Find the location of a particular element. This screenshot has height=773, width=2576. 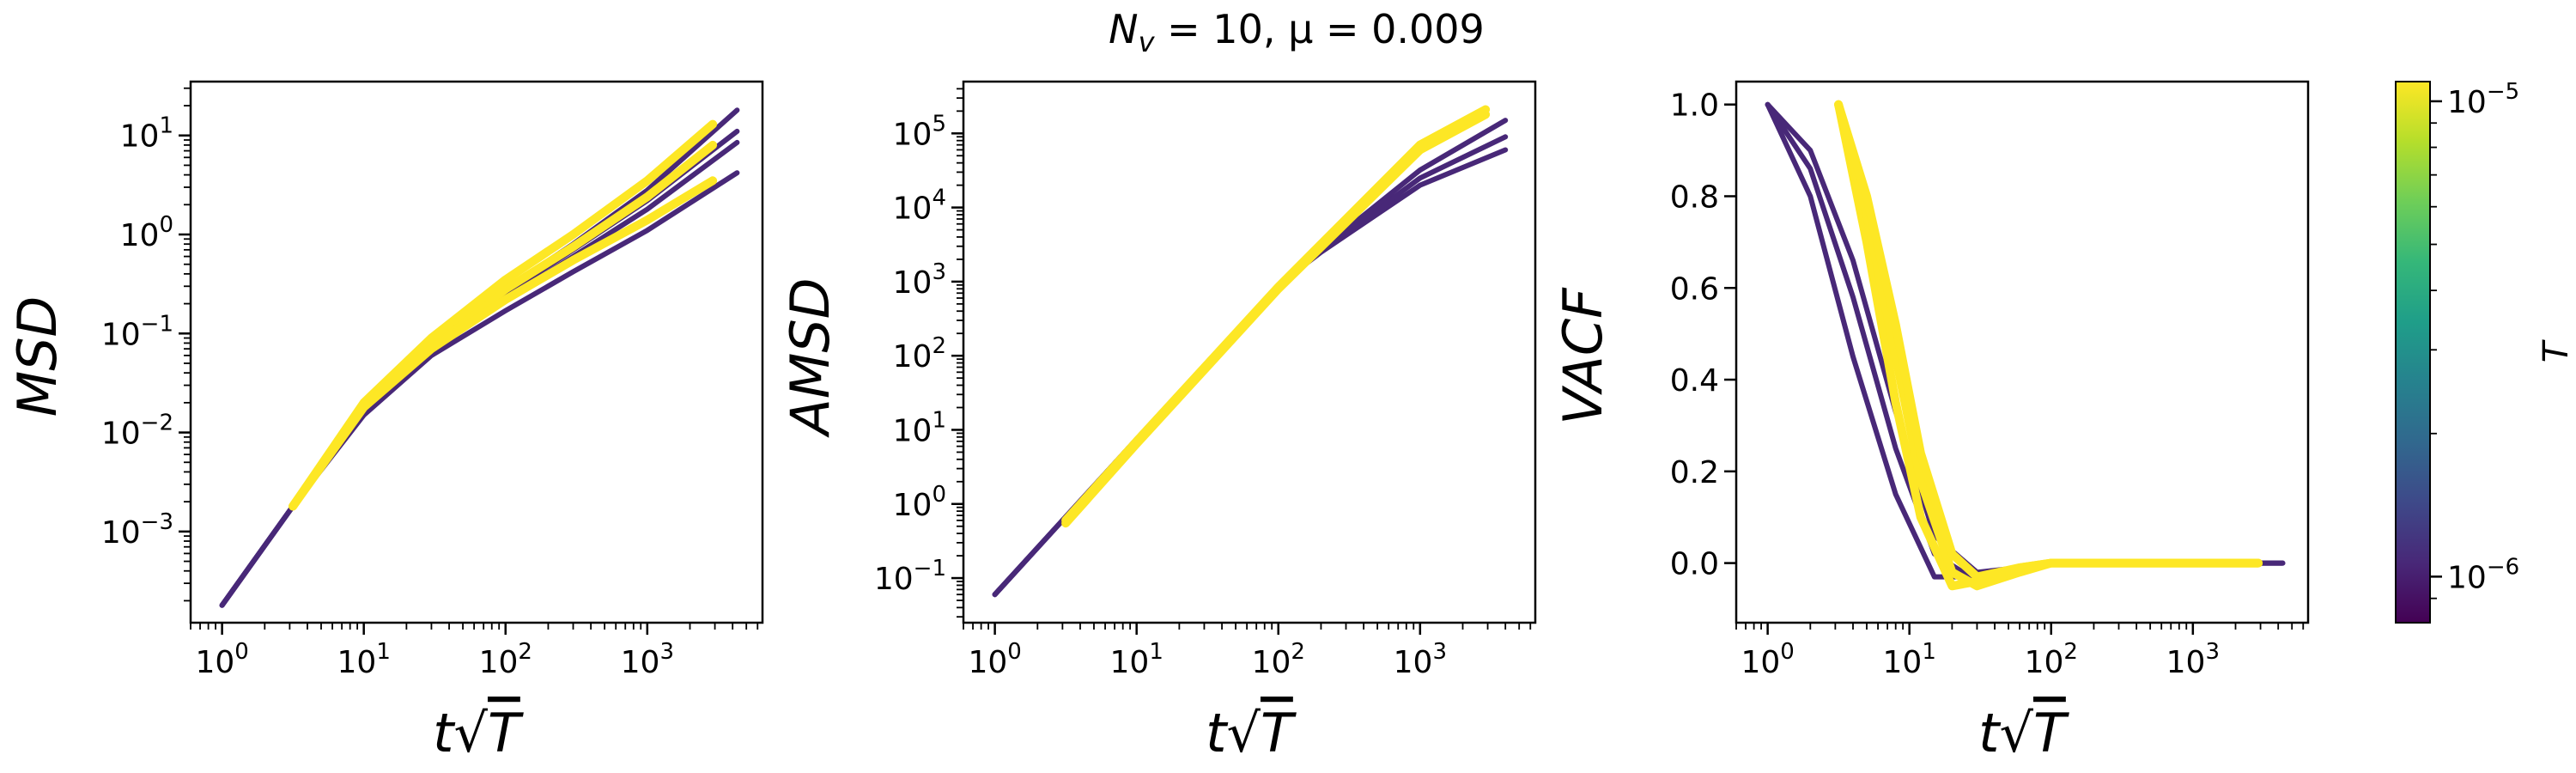

colorbar: T 10⁻⁶ 10⁻⁵ is located at coordinates (2485, 351).